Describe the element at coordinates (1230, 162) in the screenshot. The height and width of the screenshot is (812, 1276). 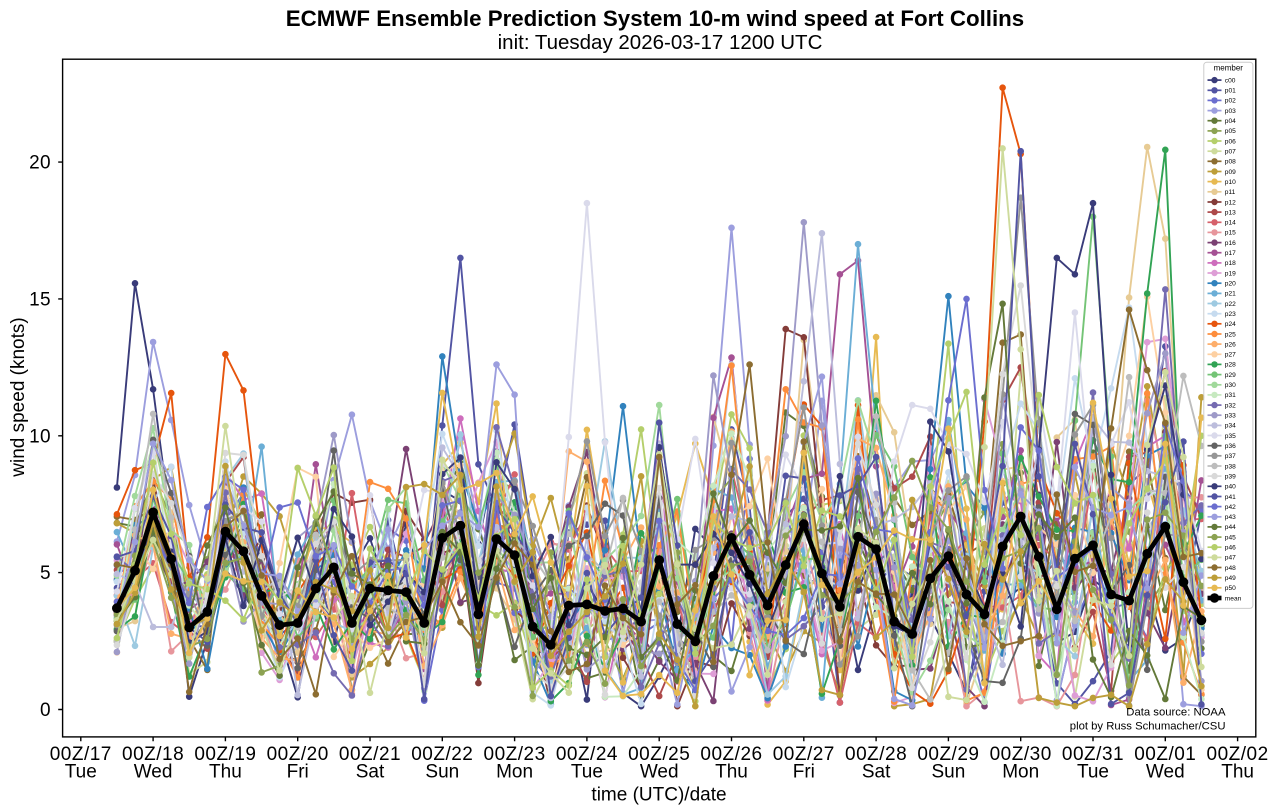
I see `svg-text: p08` at that location.